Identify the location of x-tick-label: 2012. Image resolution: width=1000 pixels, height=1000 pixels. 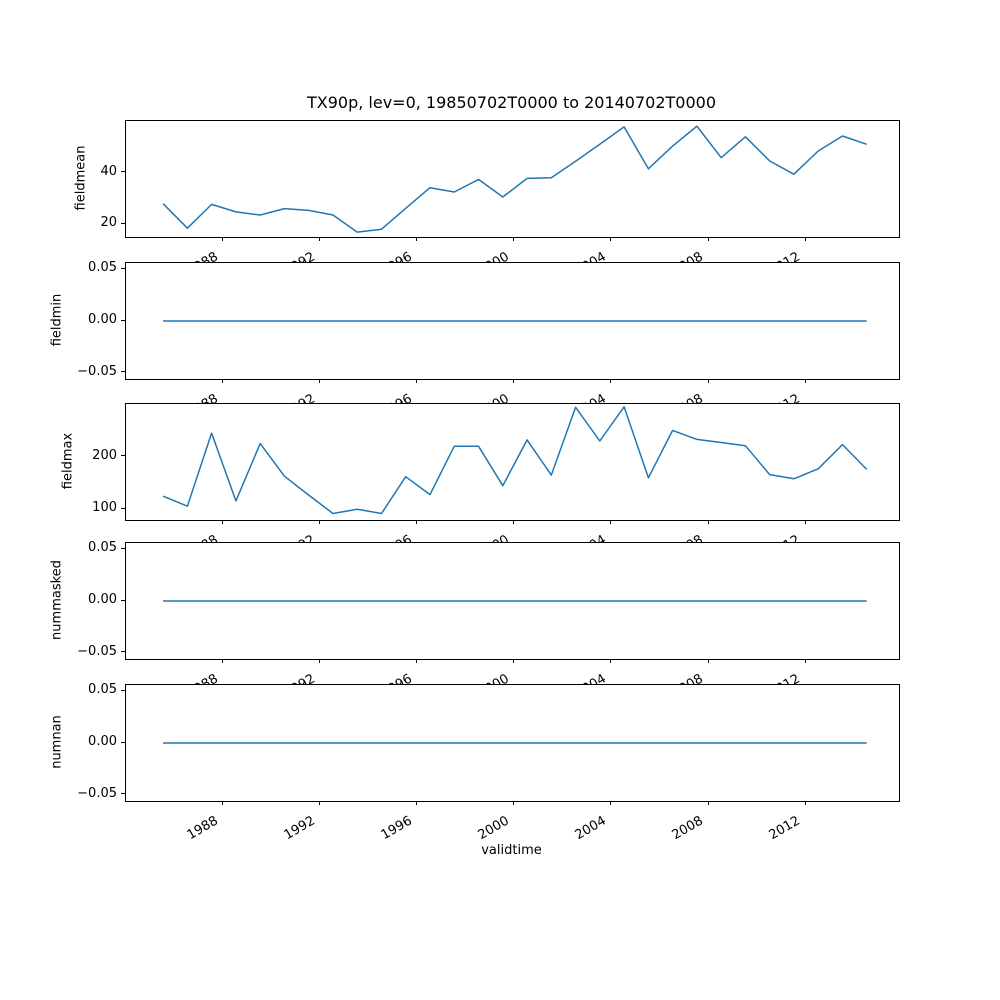
(784, 828).